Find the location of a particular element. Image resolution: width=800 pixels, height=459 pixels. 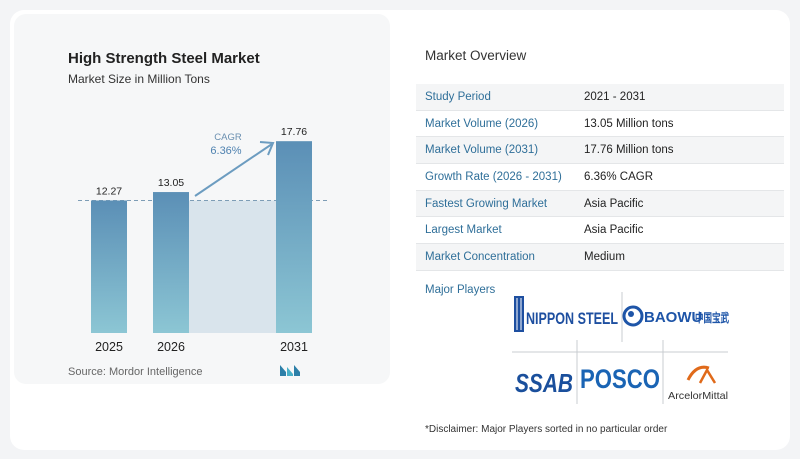

arcelormittal-logo: ArcelorMittal is located at coordinates (698, 383).